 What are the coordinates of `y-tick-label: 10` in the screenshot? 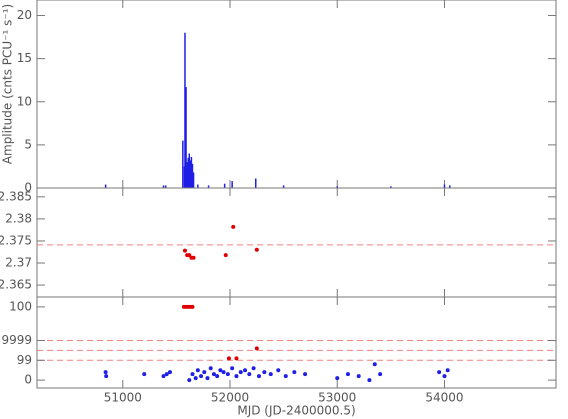 It's located at (24, 101).